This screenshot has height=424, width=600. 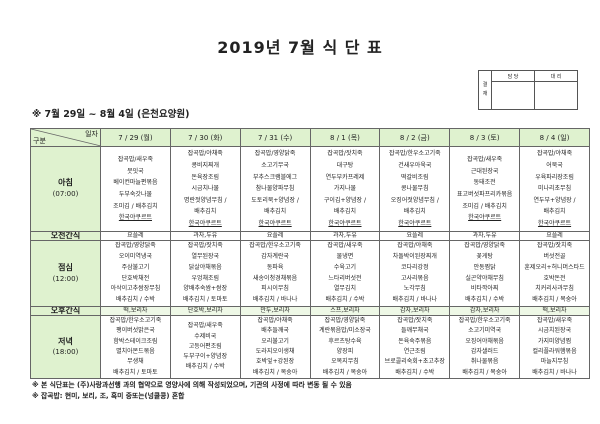 What do you see at coordinates (345, 137) in the screenshot?
I see `day-header: 8 / 1 (목)` at bounding box center [345, 137].